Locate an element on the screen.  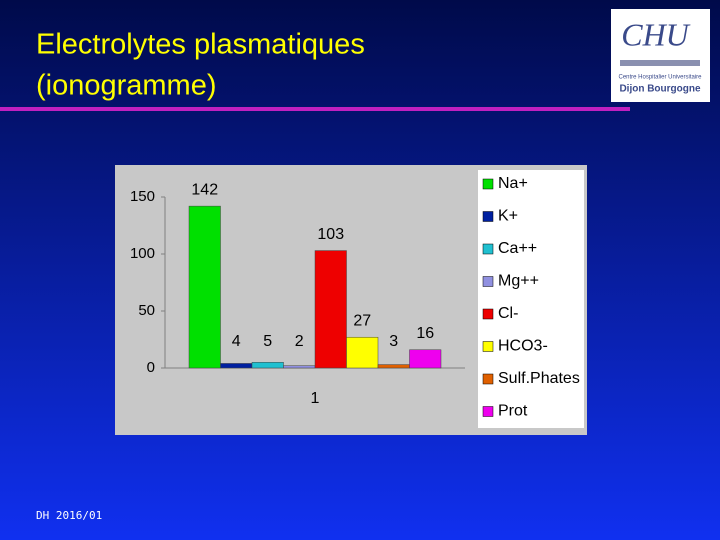
data-label: 3 is located at coordinates (393, 341).